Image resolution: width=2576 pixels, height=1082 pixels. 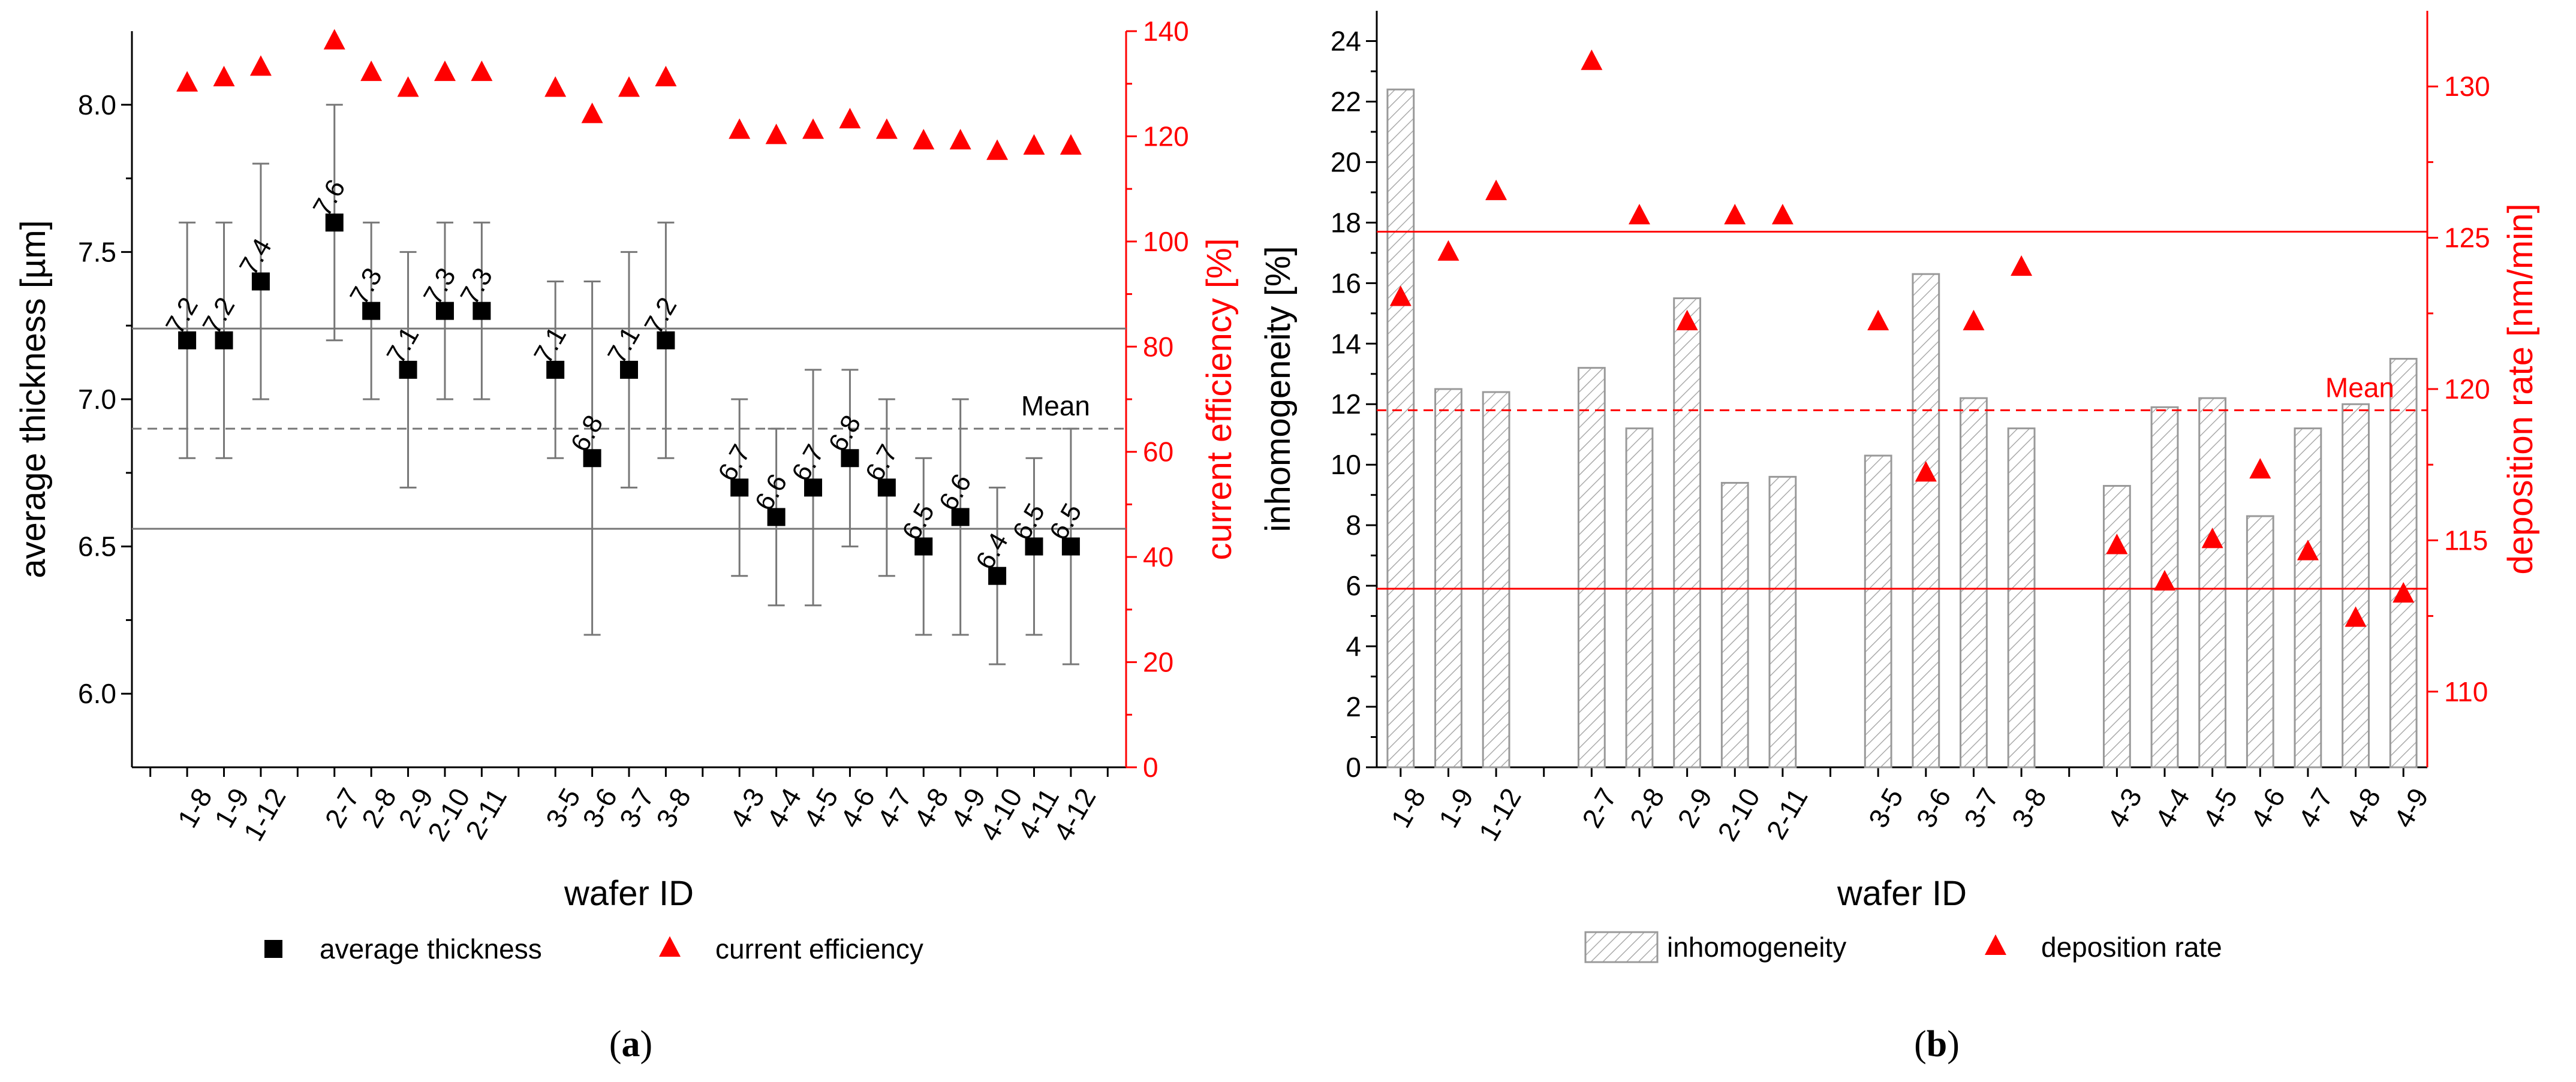 What do you see at coordinates (1346, 222) in the screenshot?
I see `y-tick-label-left: 18` at bounding box center [1346, 222].